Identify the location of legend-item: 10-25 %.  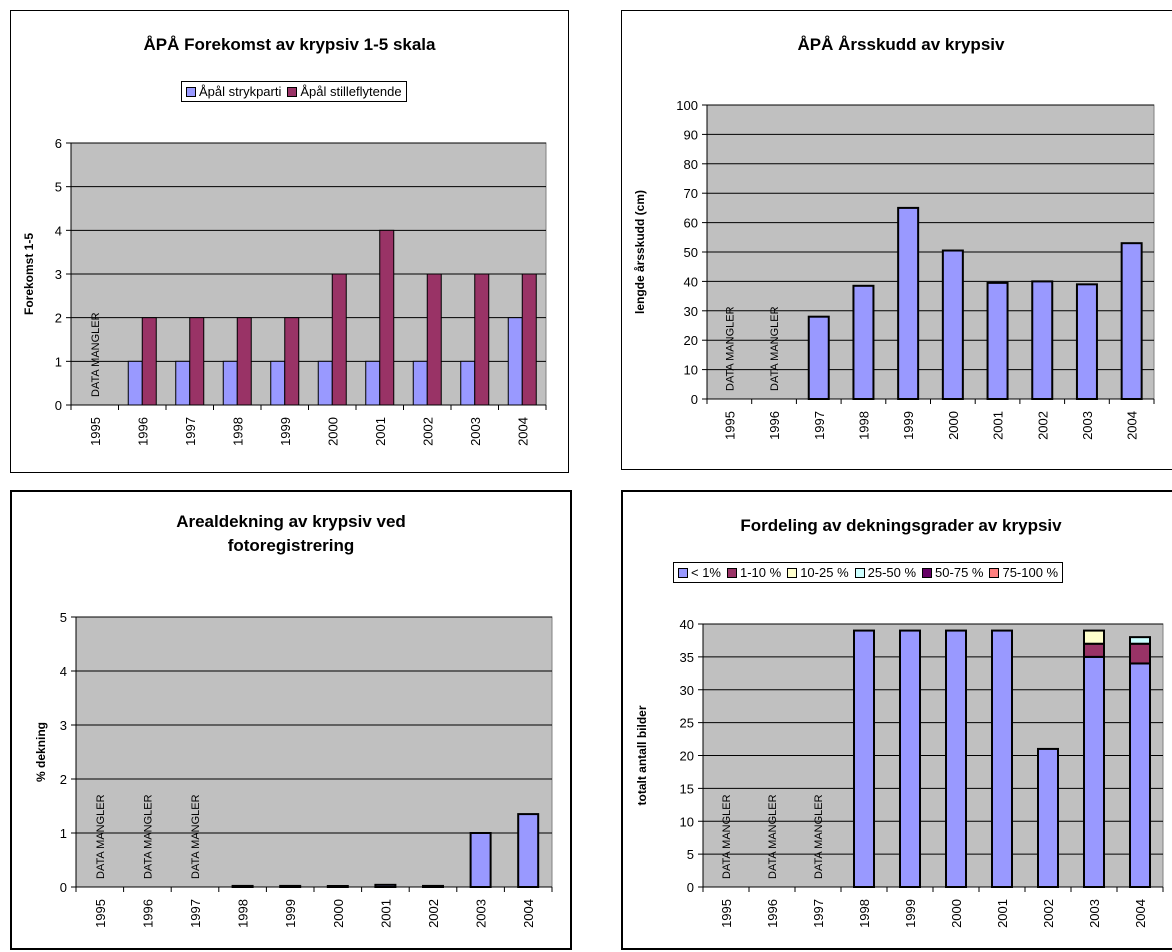
(818, 572).